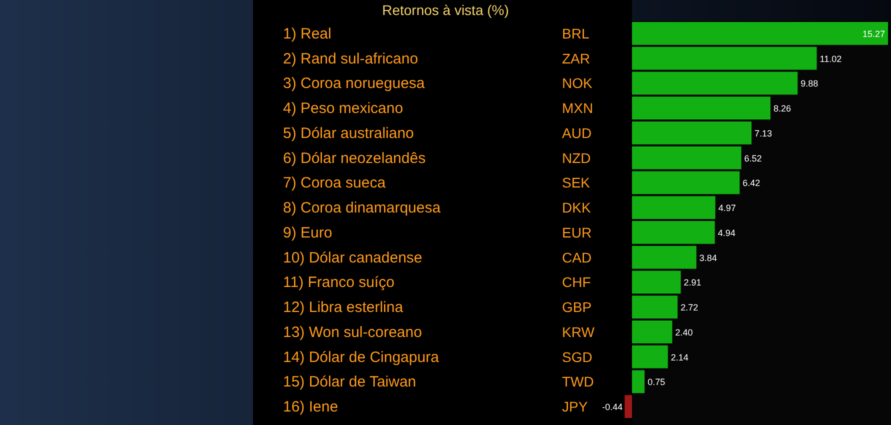 The width and height of the screenshot is (891, 425). What do you see at coordinates (350, 59) in the screenshot?
I see `y-tick-label: 2) Rand sul-africano` at bounding box center [350, 59].